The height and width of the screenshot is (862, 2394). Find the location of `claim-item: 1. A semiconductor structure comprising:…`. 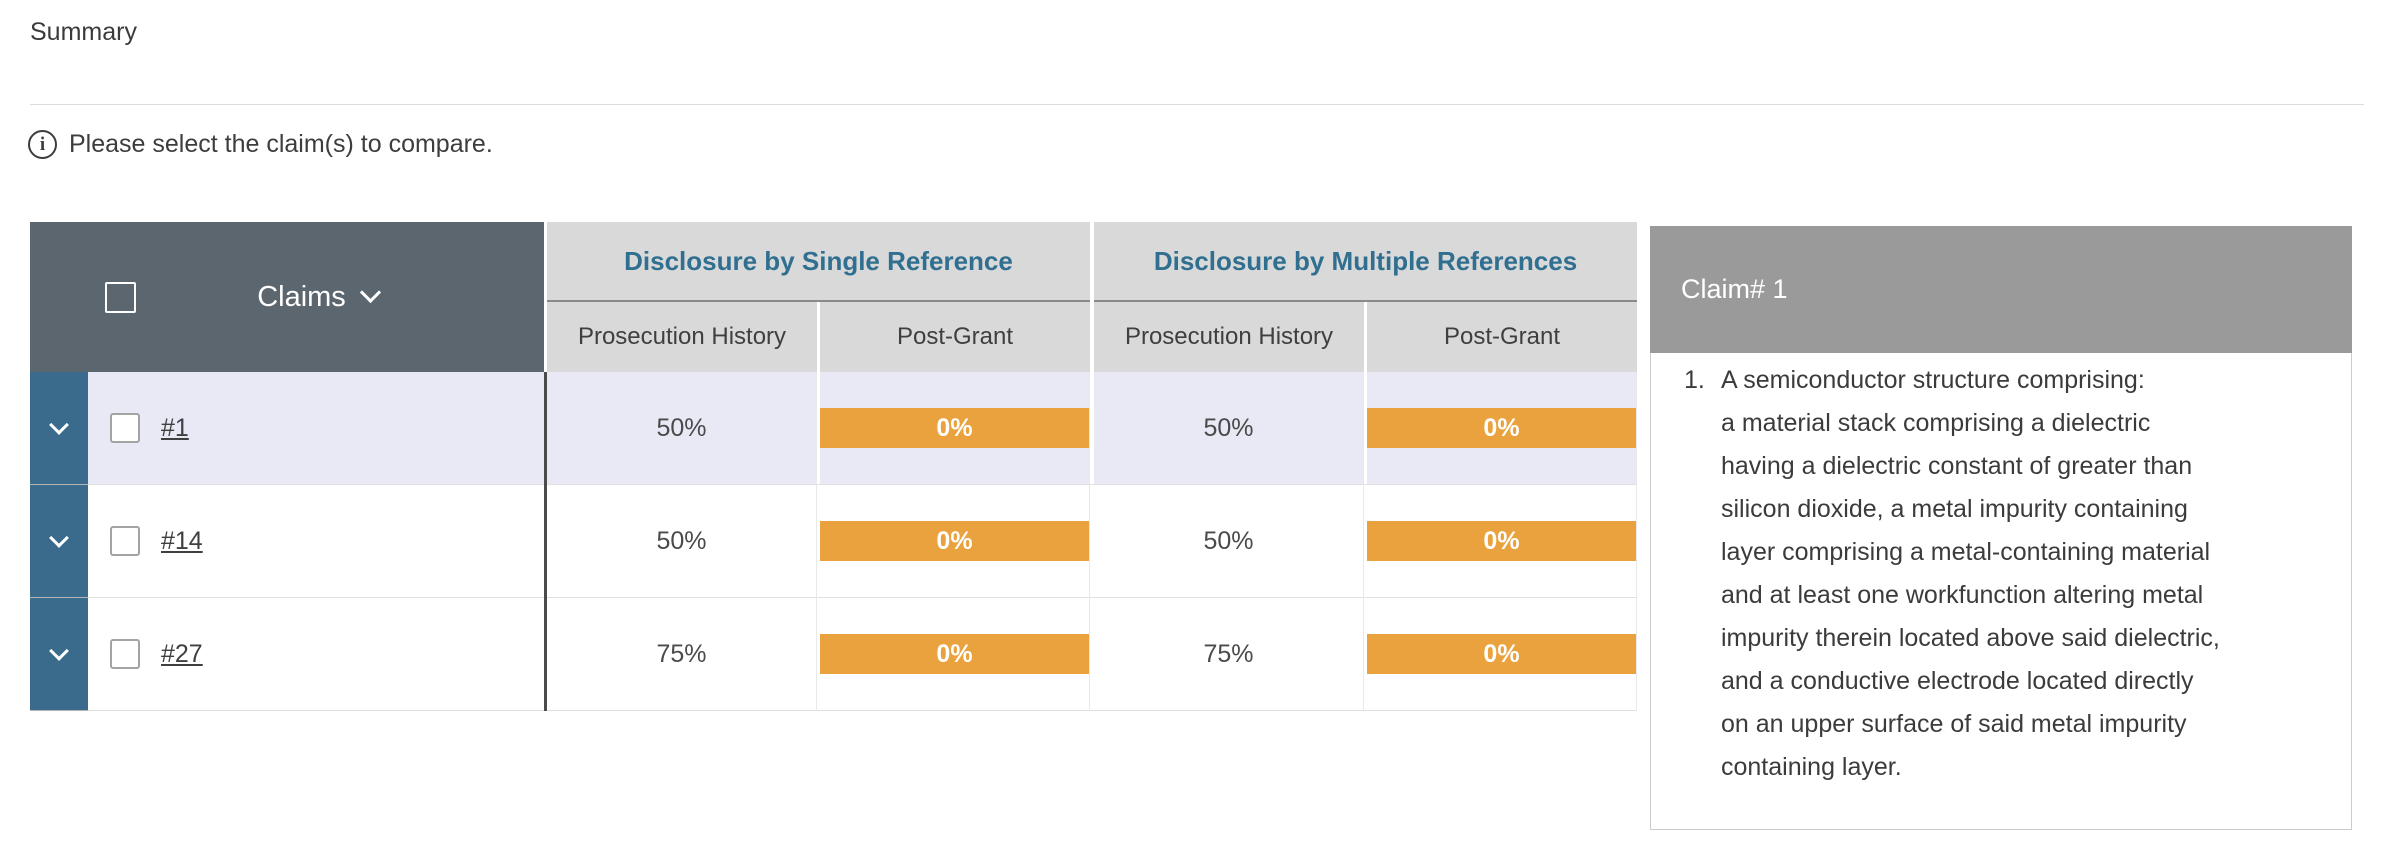

claim-item: 1. A semiconductor structure comprising:… is located at coordinates (2005, 574).